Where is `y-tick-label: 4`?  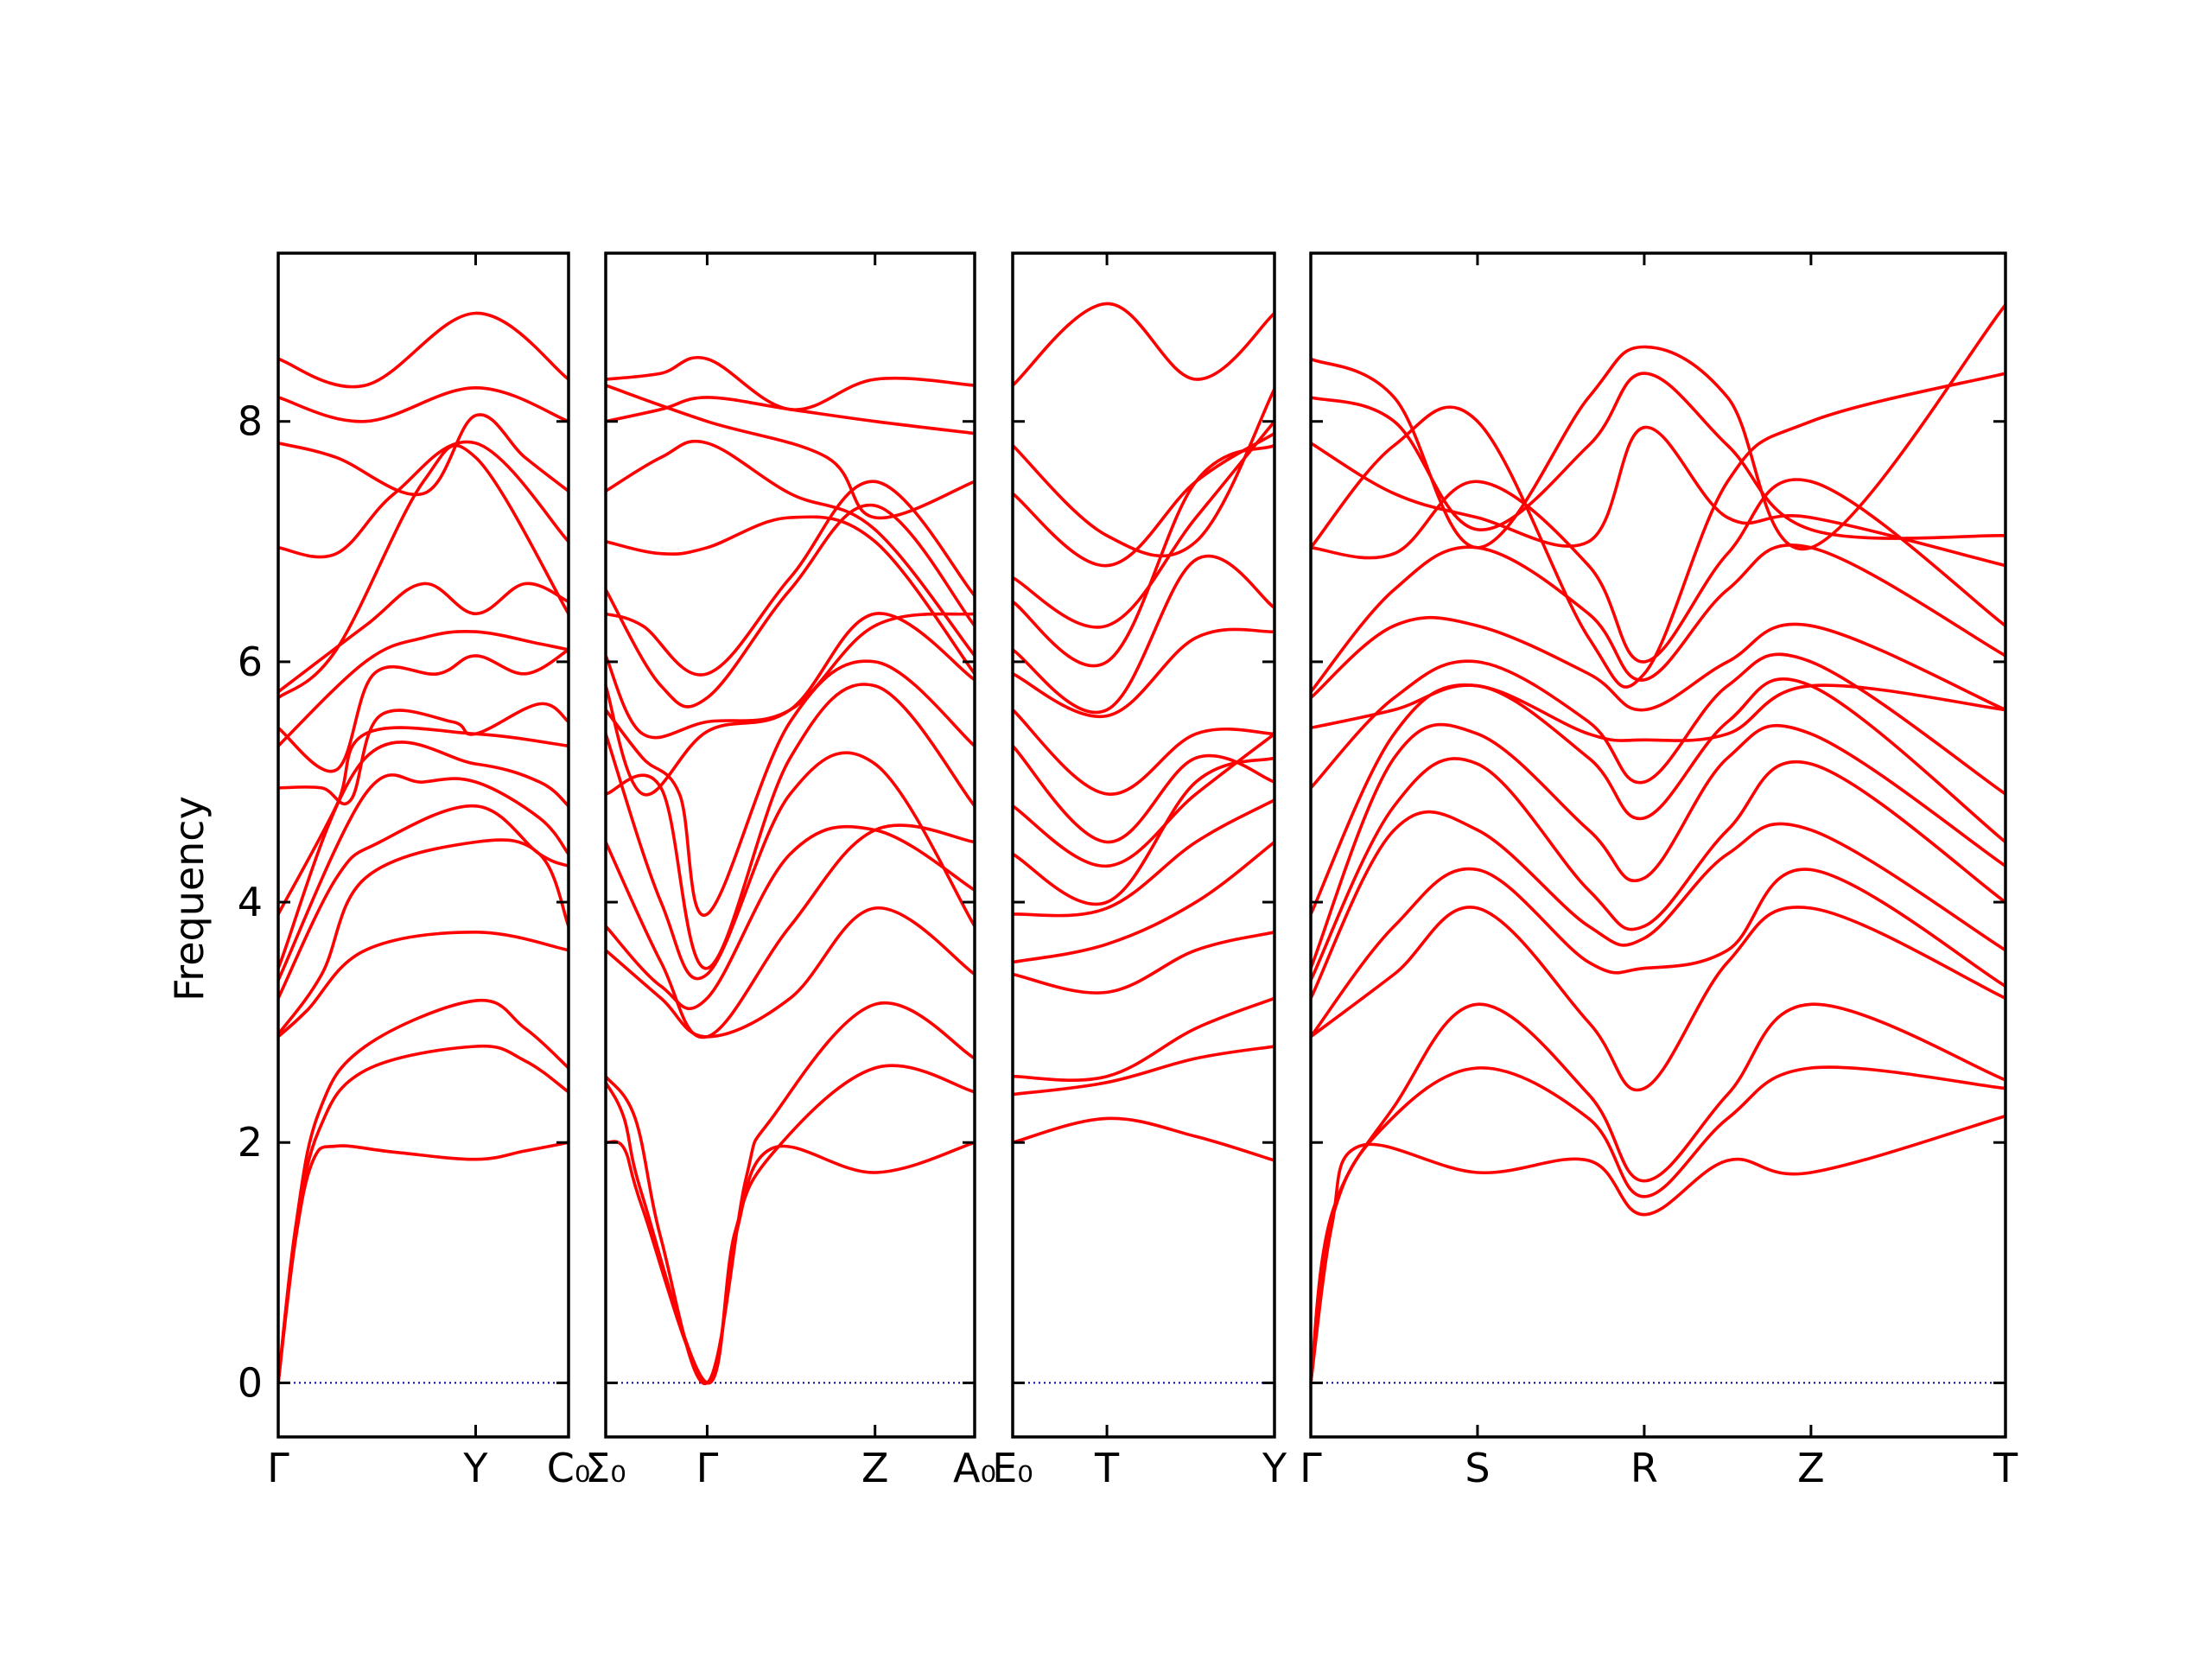 y-tick-label: 4 is located at coordinates (250, 902).